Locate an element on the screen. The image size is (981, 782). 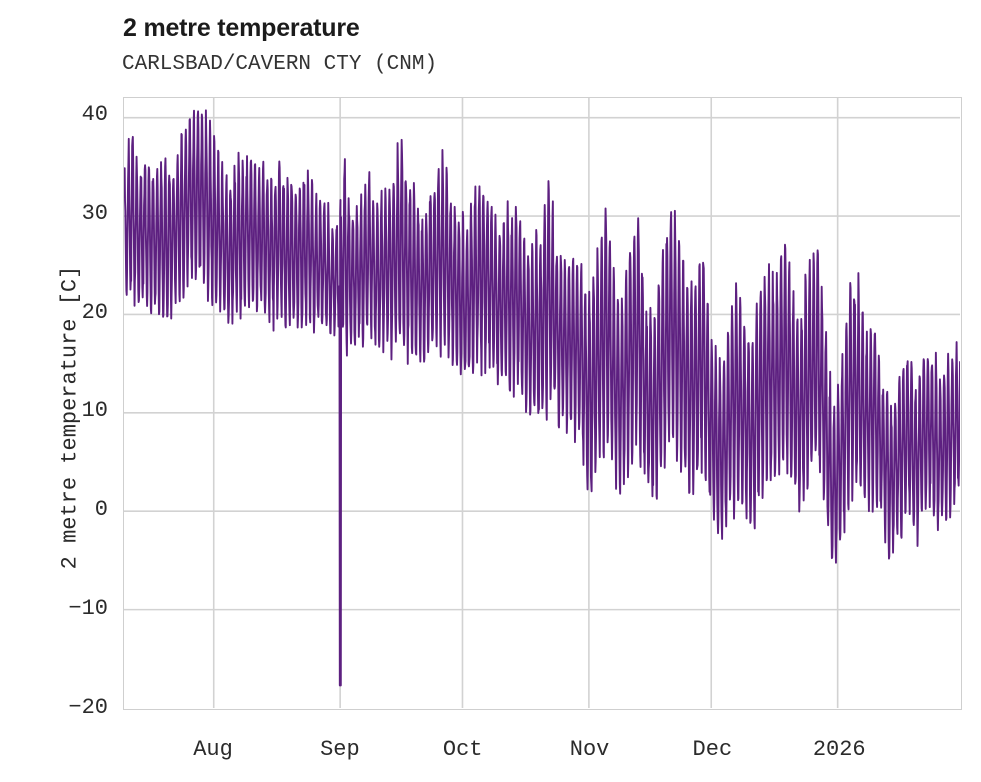
y-tick-label: 10 is located at coordinates (94, 411).